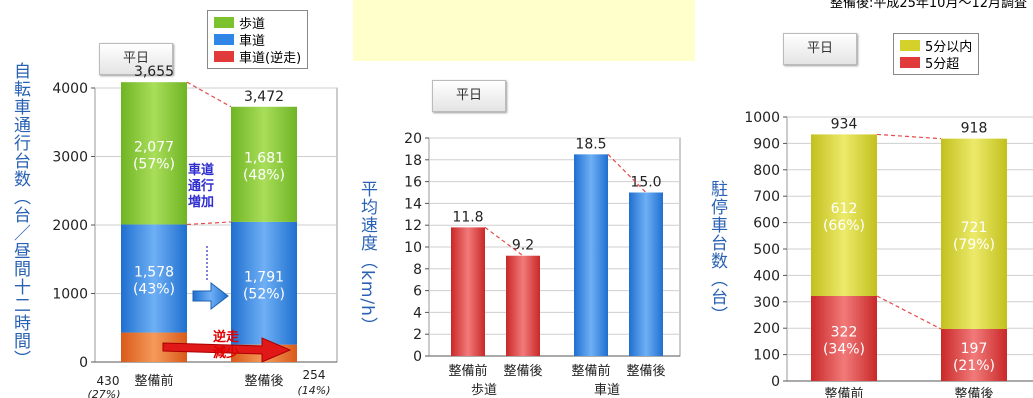 The height and width of the screenshot is (398, 1033). What do you see at coordinates (467, 217) in the screenshot?
I see `data-label: 11.8` at bounding box center [467, 217].